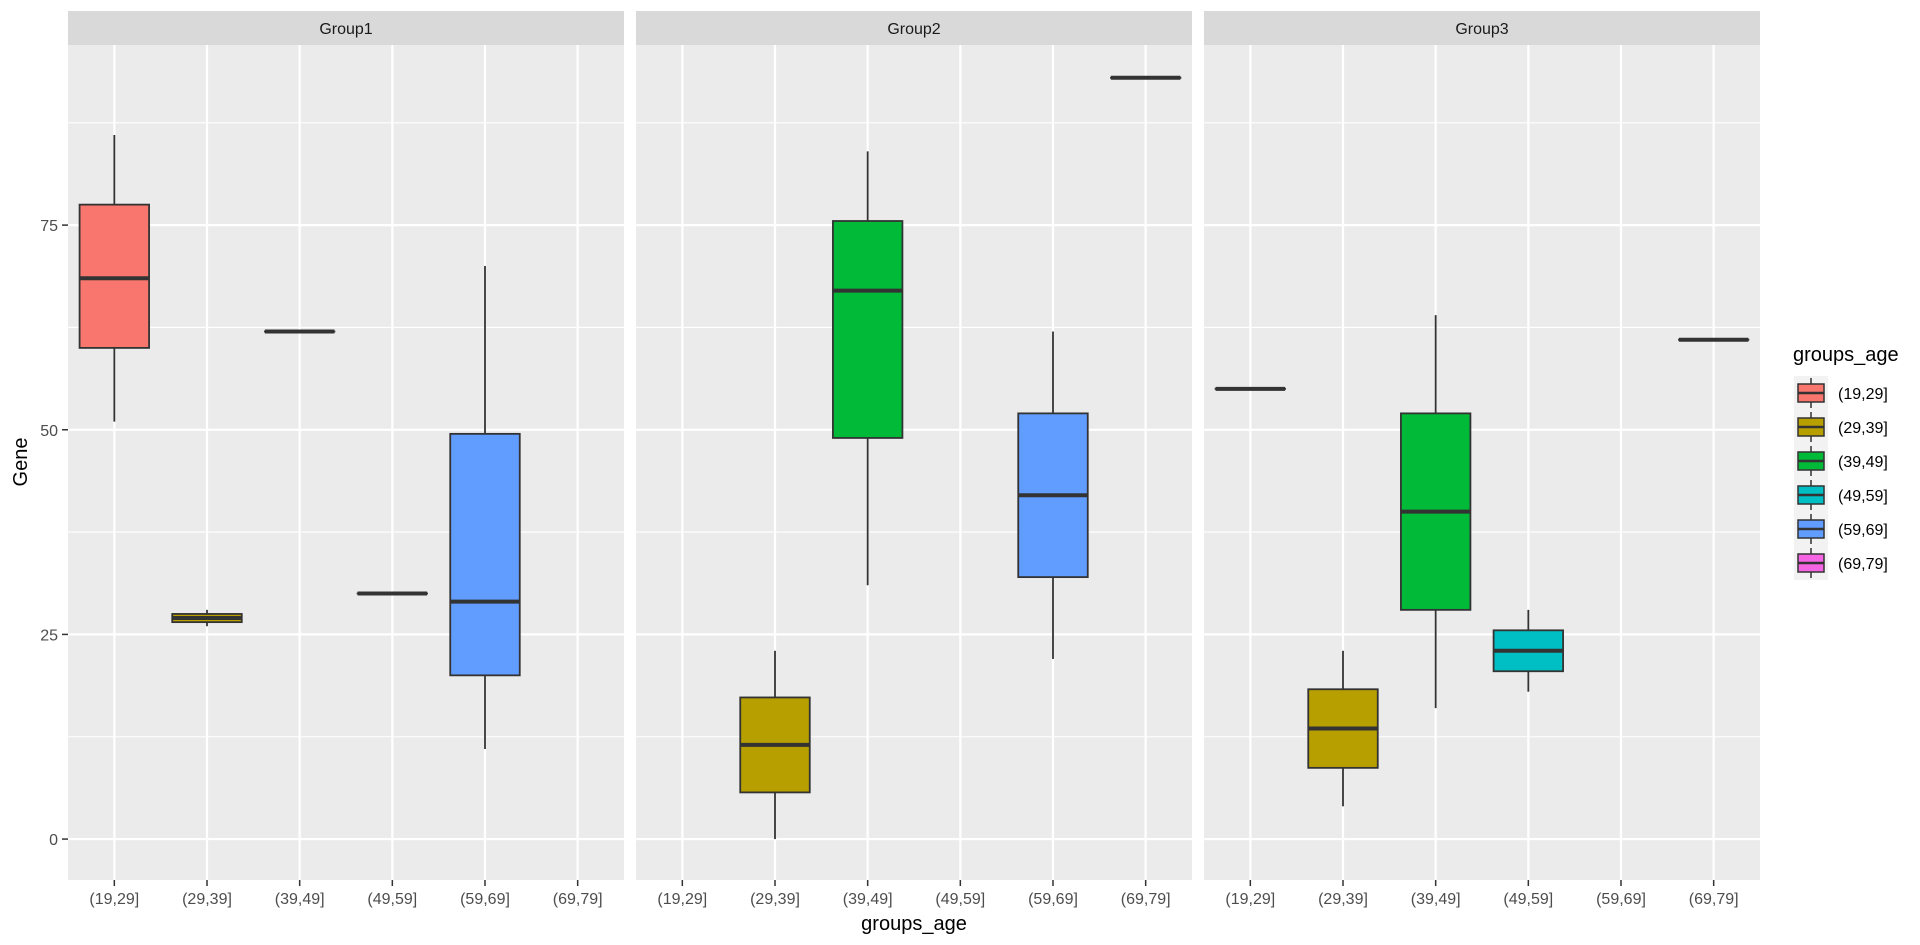 The image size is (1920, 945). What do you see at coordinates (345, 29) in the screenshot?
I see `facet-strip-label: Group1` at bounding box center [345, 29].